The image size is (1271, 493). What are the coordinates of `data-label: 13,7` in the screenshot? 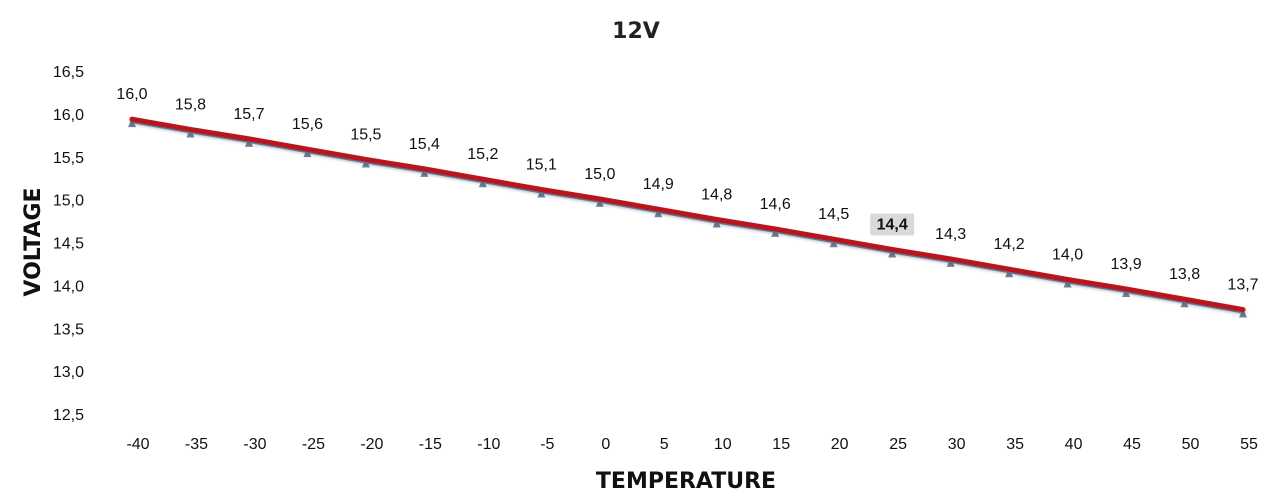 It's located at (1242, 285).